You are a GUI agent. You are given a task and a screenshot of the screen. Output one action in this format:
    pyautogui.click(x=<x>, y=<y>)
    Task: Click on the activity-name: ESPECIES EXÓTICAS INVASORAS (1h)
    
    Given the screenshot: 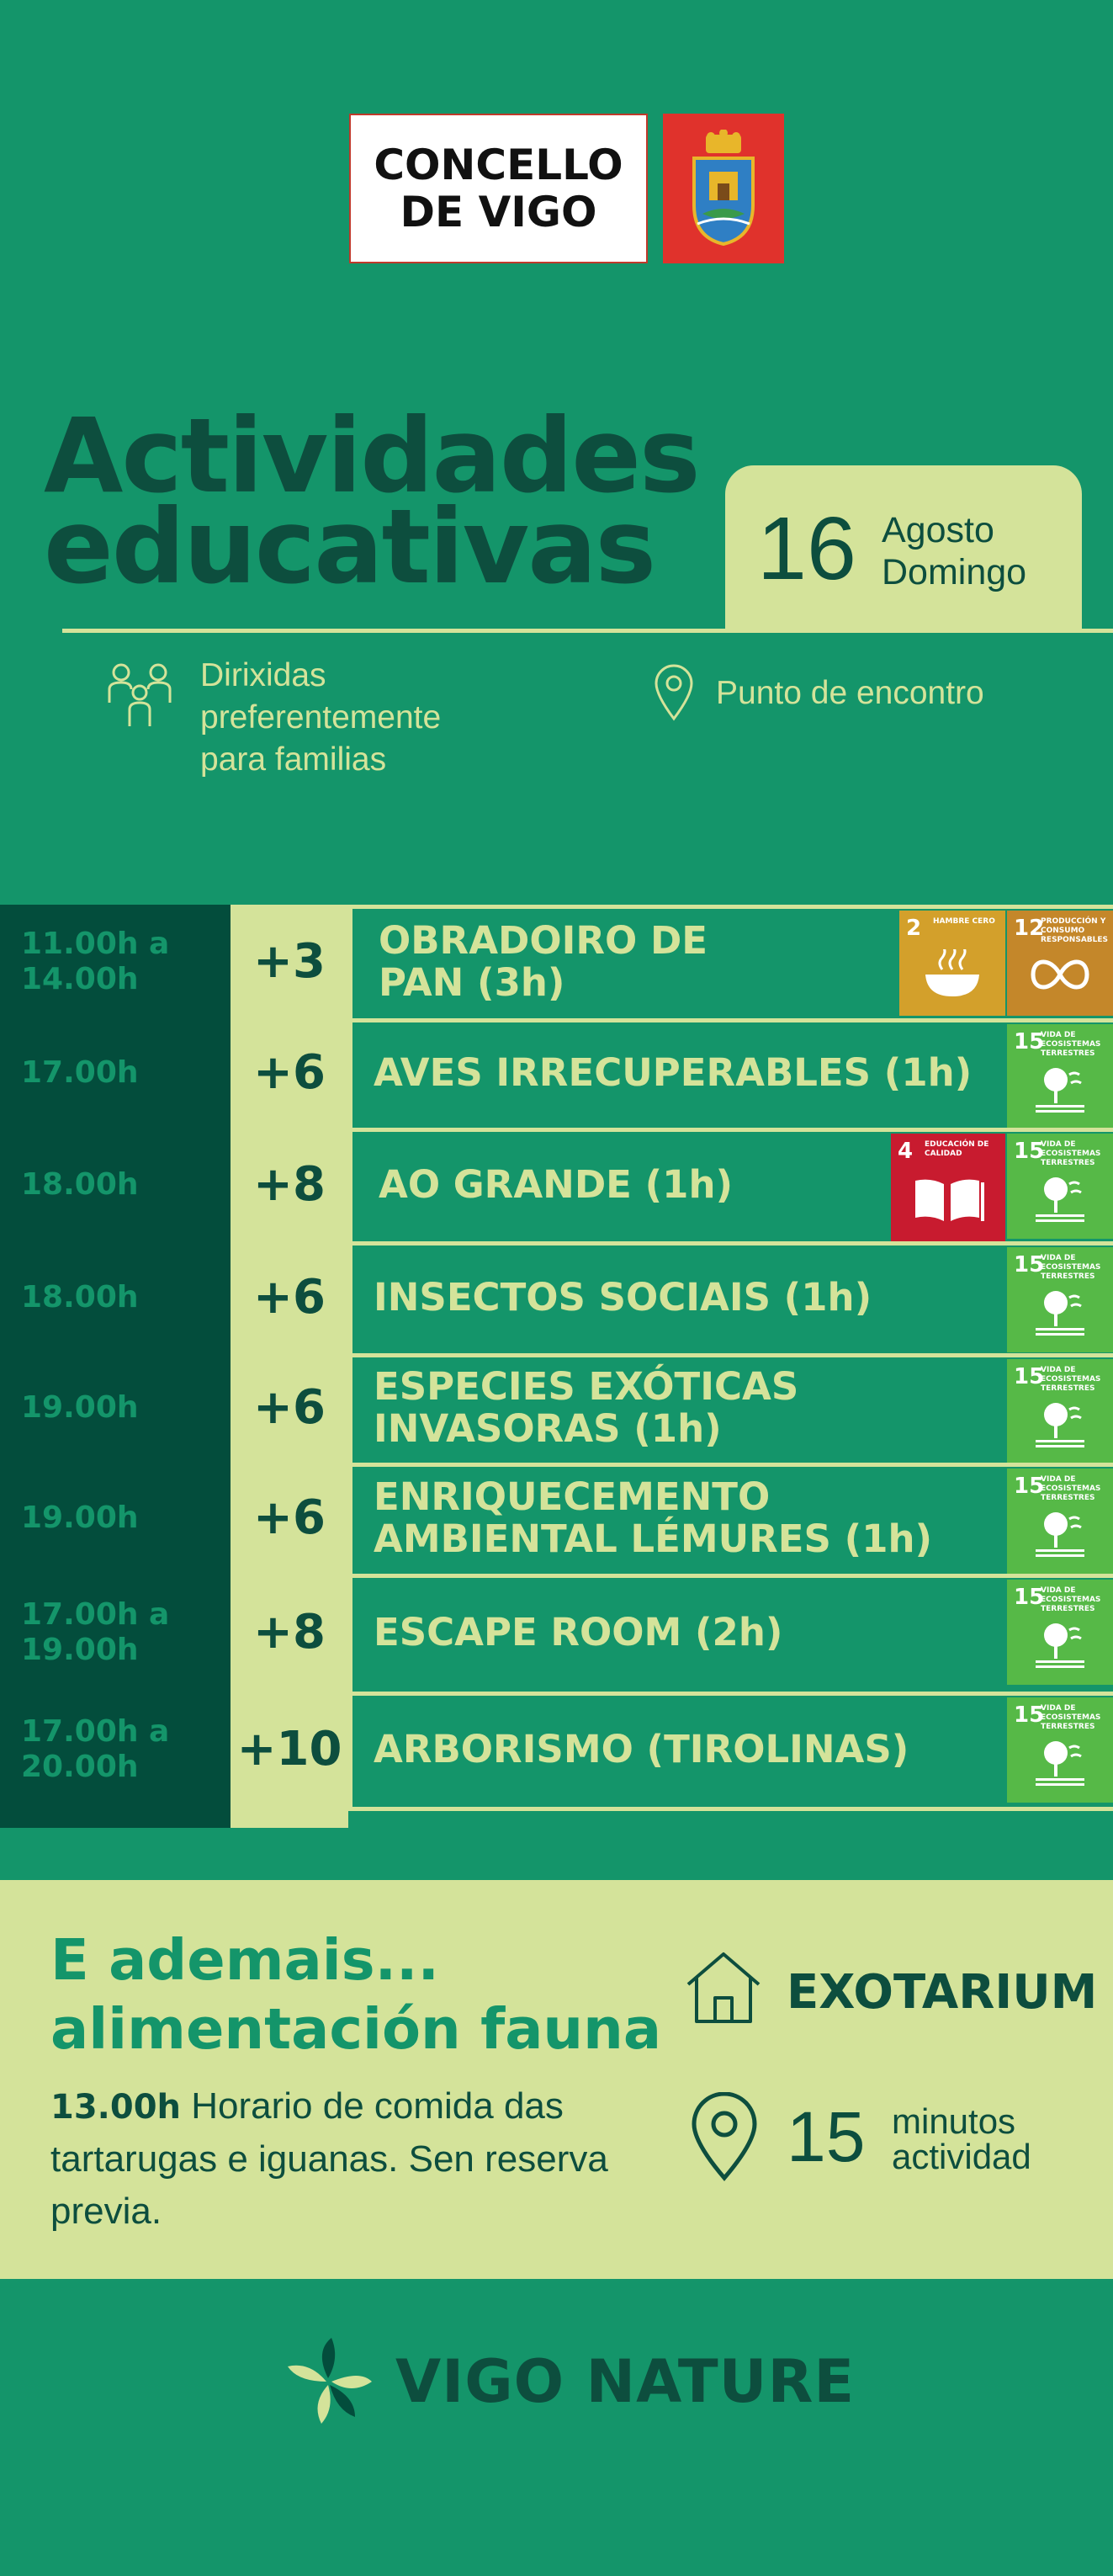 What is the action you would take?
    pyautogui.click(x=586, y=1408)
    